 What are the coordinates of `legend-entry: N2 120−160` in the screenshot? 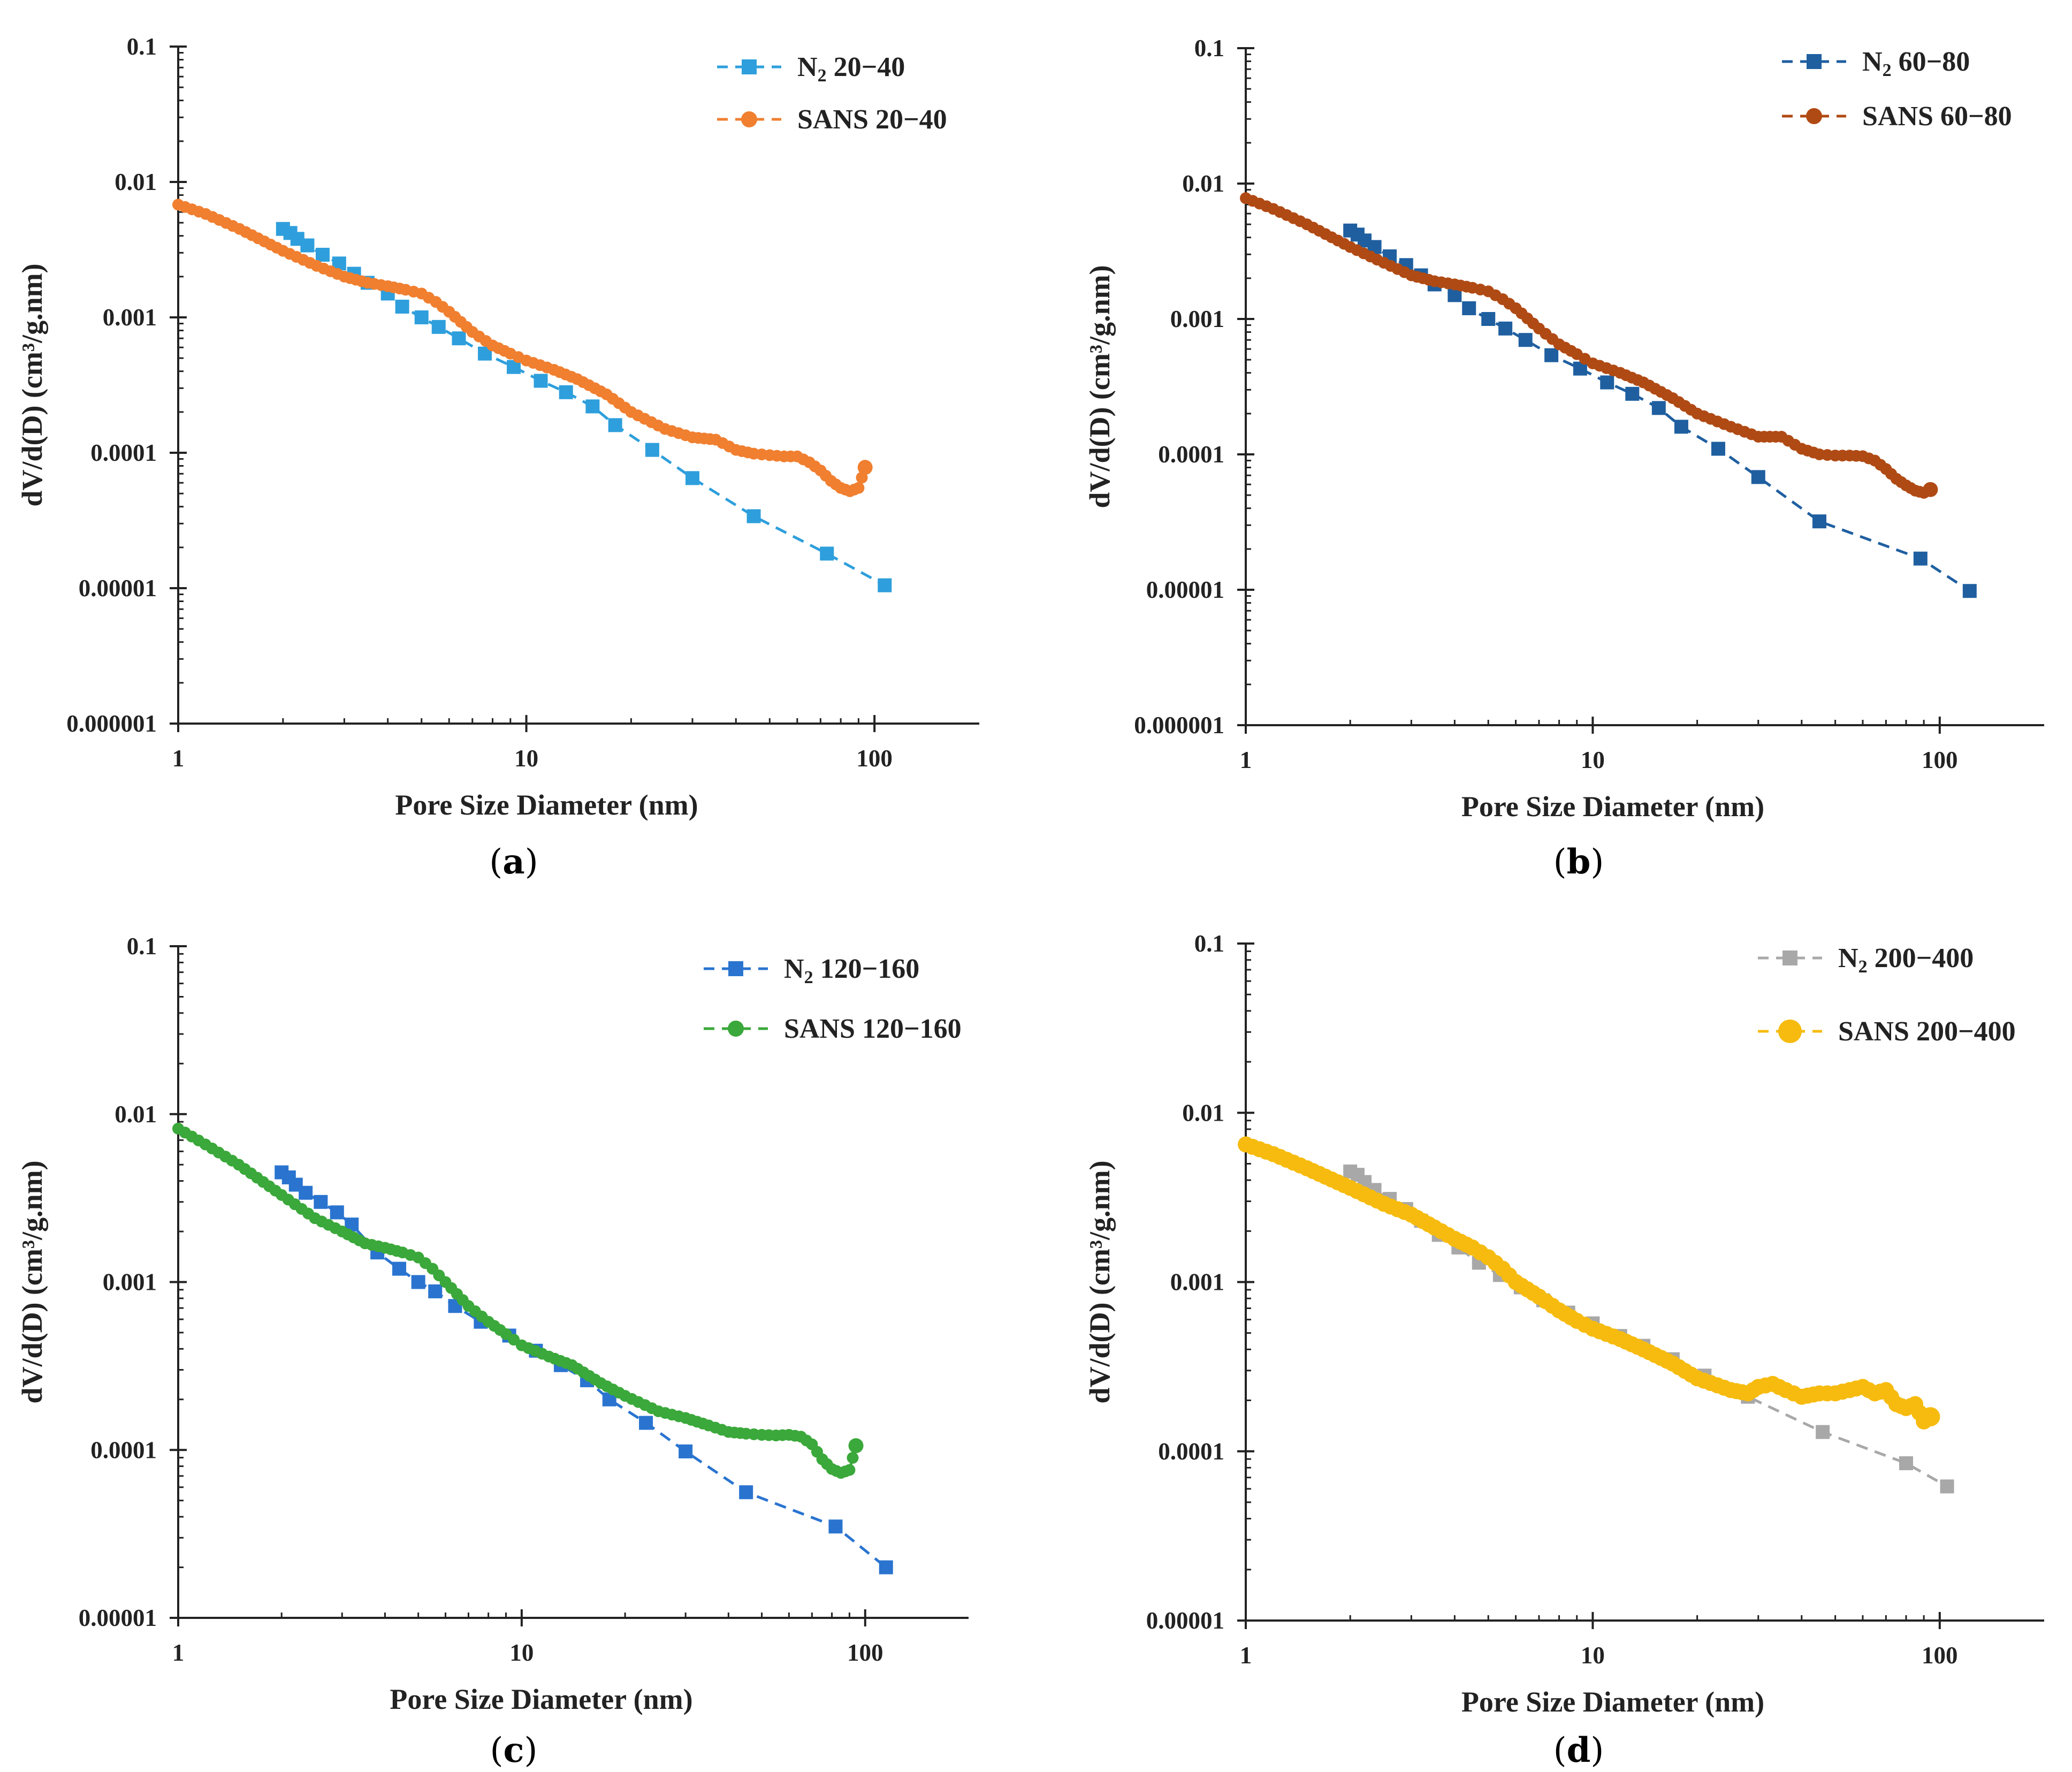 It's located at (812, 970).